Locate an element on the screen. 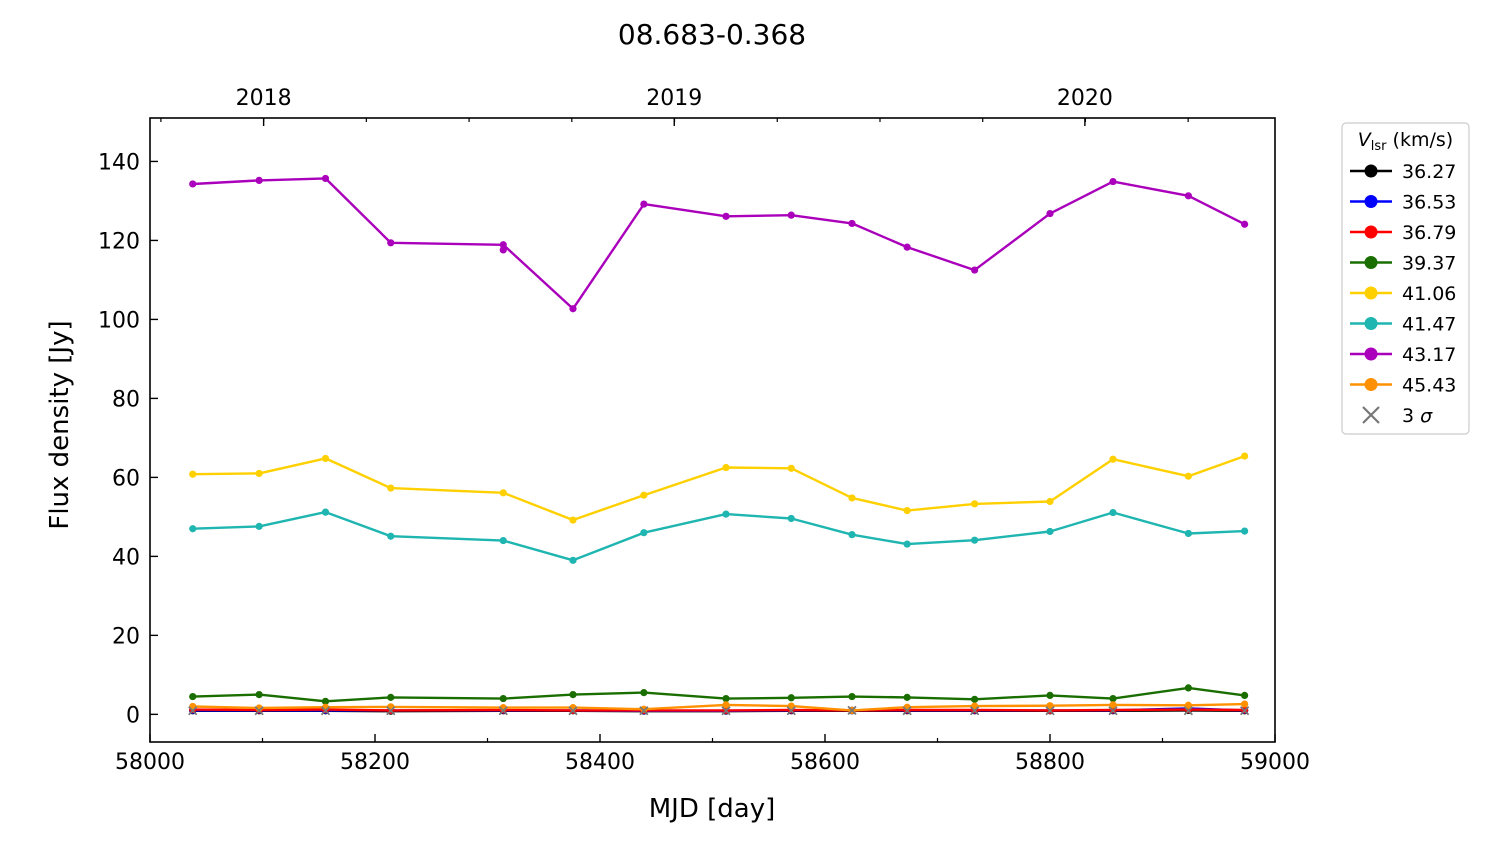  top-tick-label-2020: 2020 is located at coordinates (1085, 98).